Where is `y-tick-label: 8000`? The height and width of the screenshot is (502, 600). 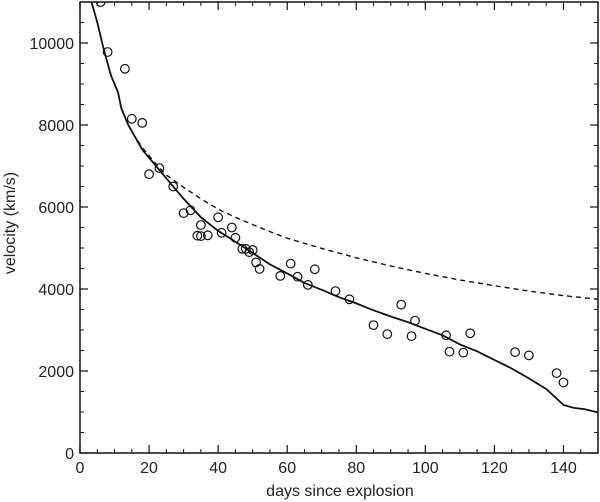
y-tick-label: 8000 is located at coordinates (56, 126).